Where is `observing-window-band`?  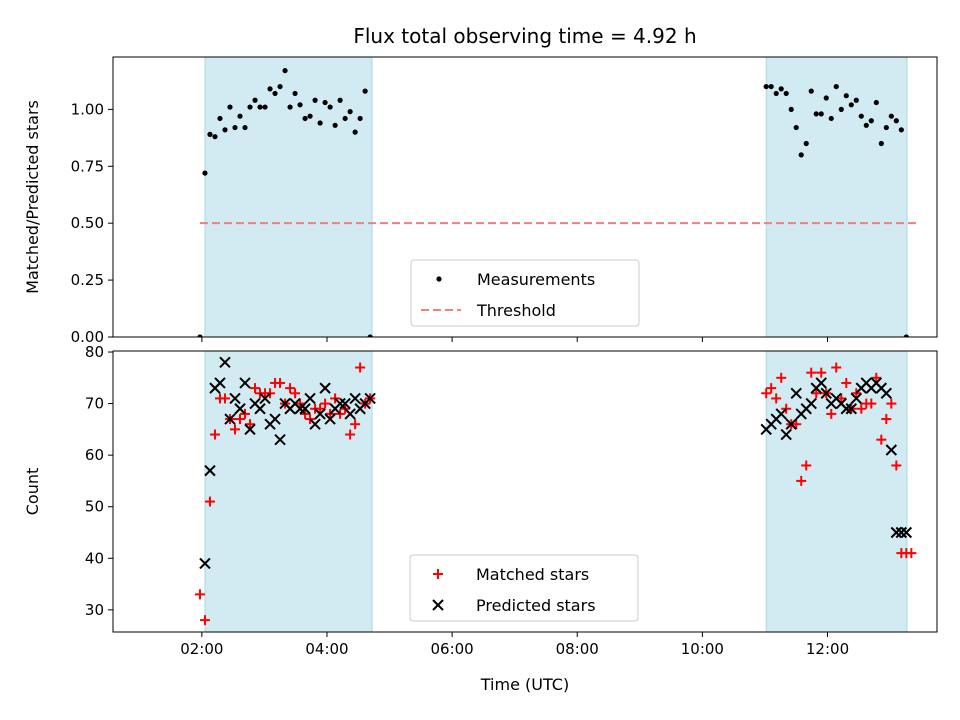 observing-window-band is located at coordinates (836, 197).